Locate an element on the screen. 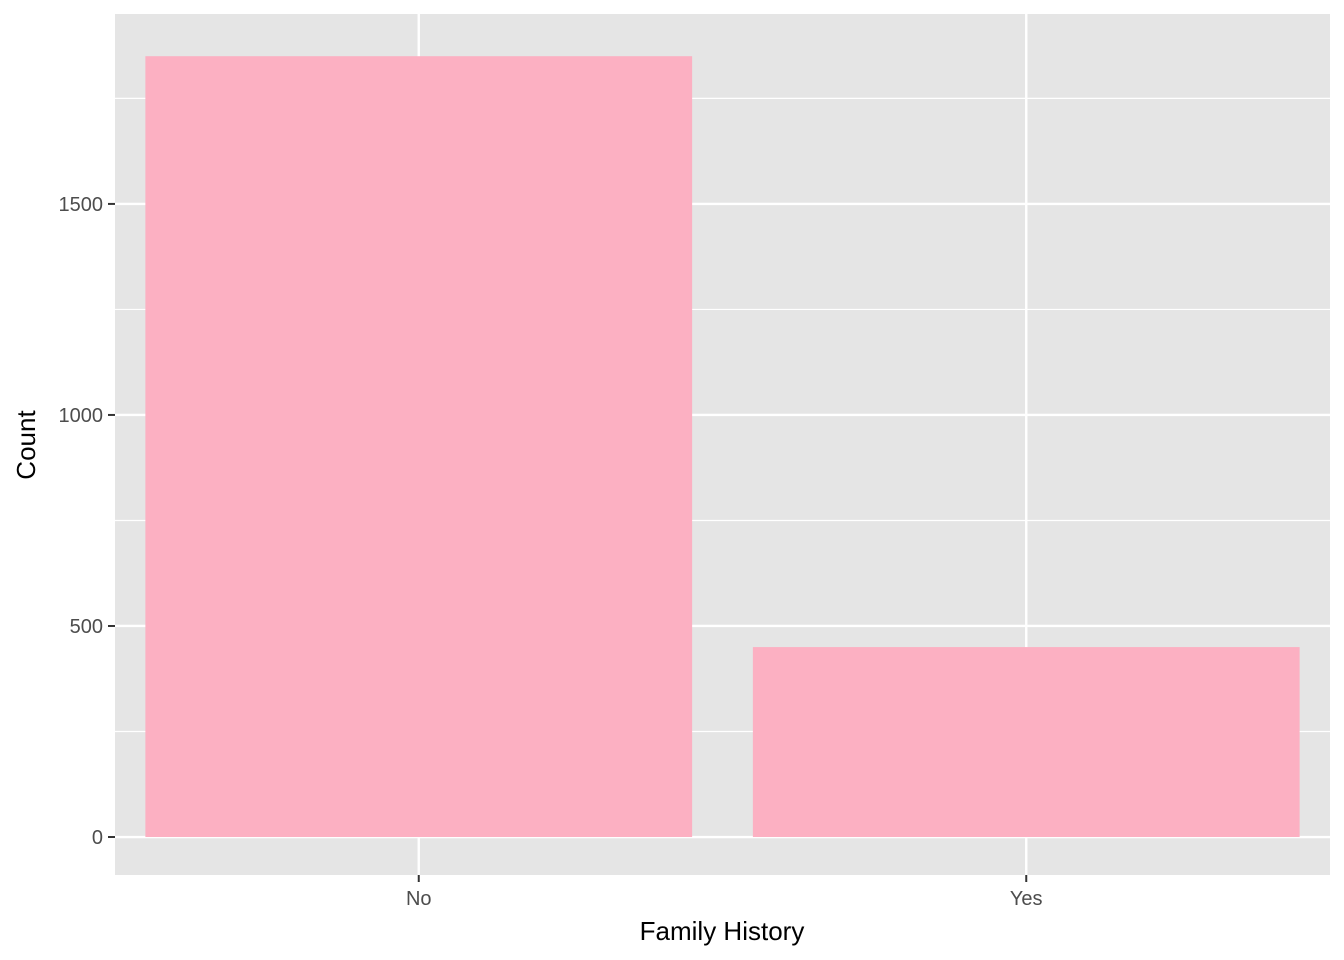  x-tick-label: No is located at coordinates (419, 899).